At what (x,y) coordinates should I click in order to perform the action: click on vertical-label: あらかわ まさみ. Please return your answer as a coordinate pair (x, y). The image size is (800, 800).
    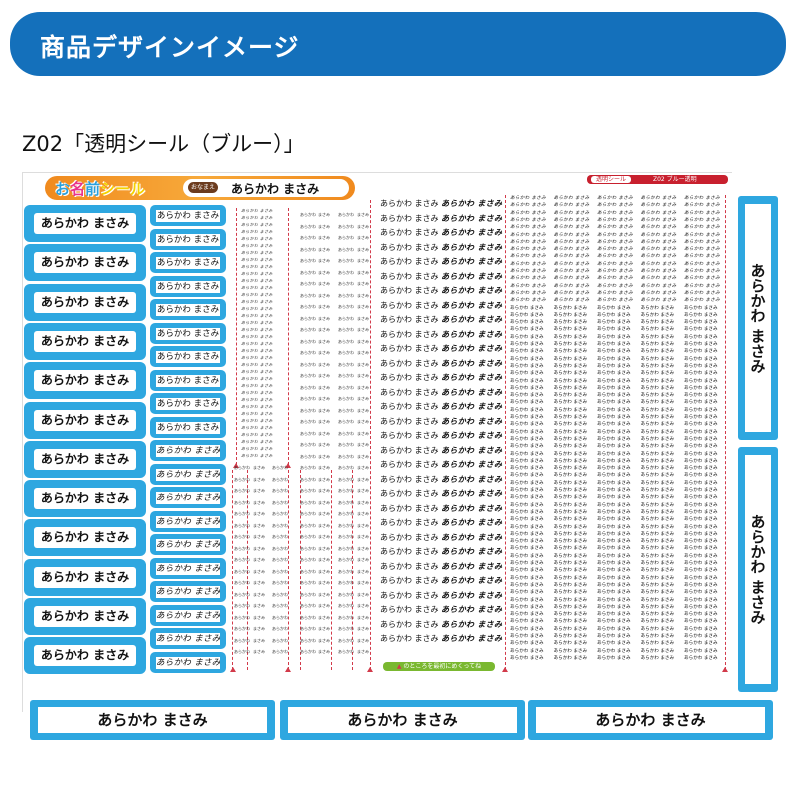
    Looking at the image, I should click on (758, 318).